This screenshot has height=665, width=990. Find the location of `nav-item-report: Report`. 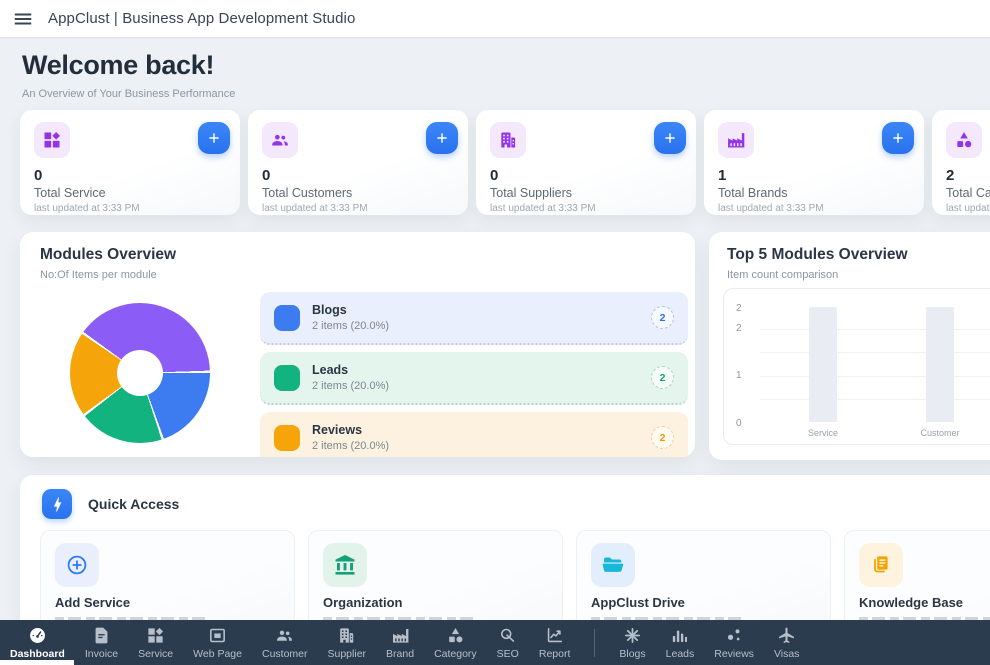

nav-item-report: Report is located at coordinates (555, 642).